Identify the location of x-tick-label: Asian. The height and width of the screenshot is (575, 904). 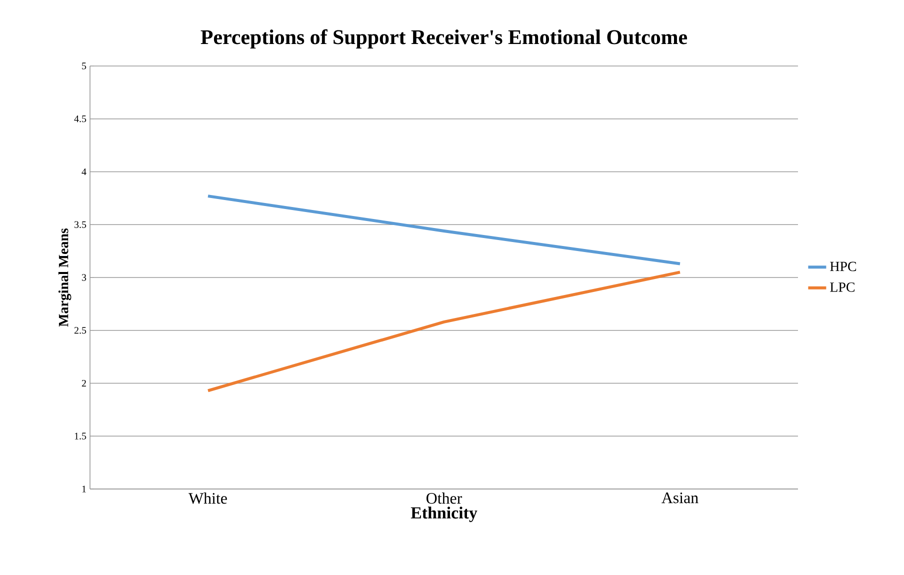
(680, 498).